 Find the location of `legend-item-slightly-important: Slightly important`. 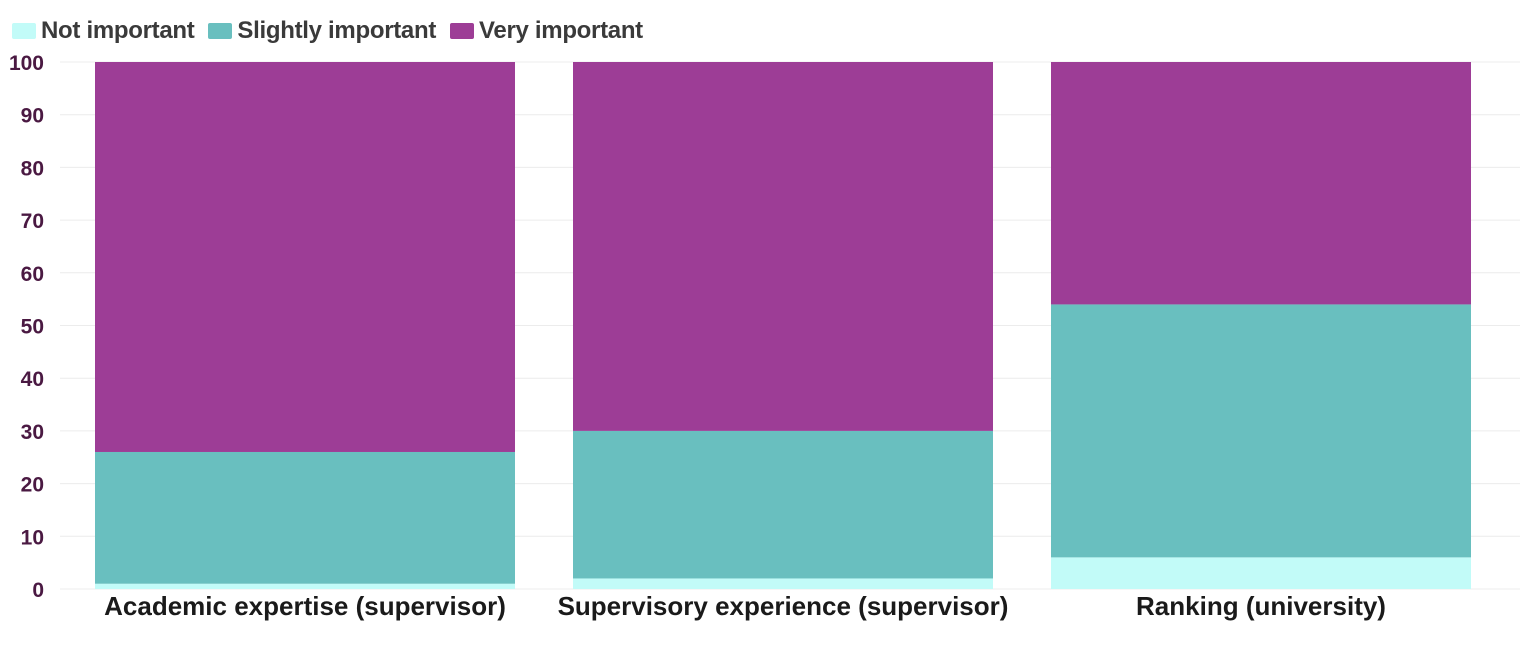

legend-item-slightly-important: Slightly important is located at coordinates (322, 31).